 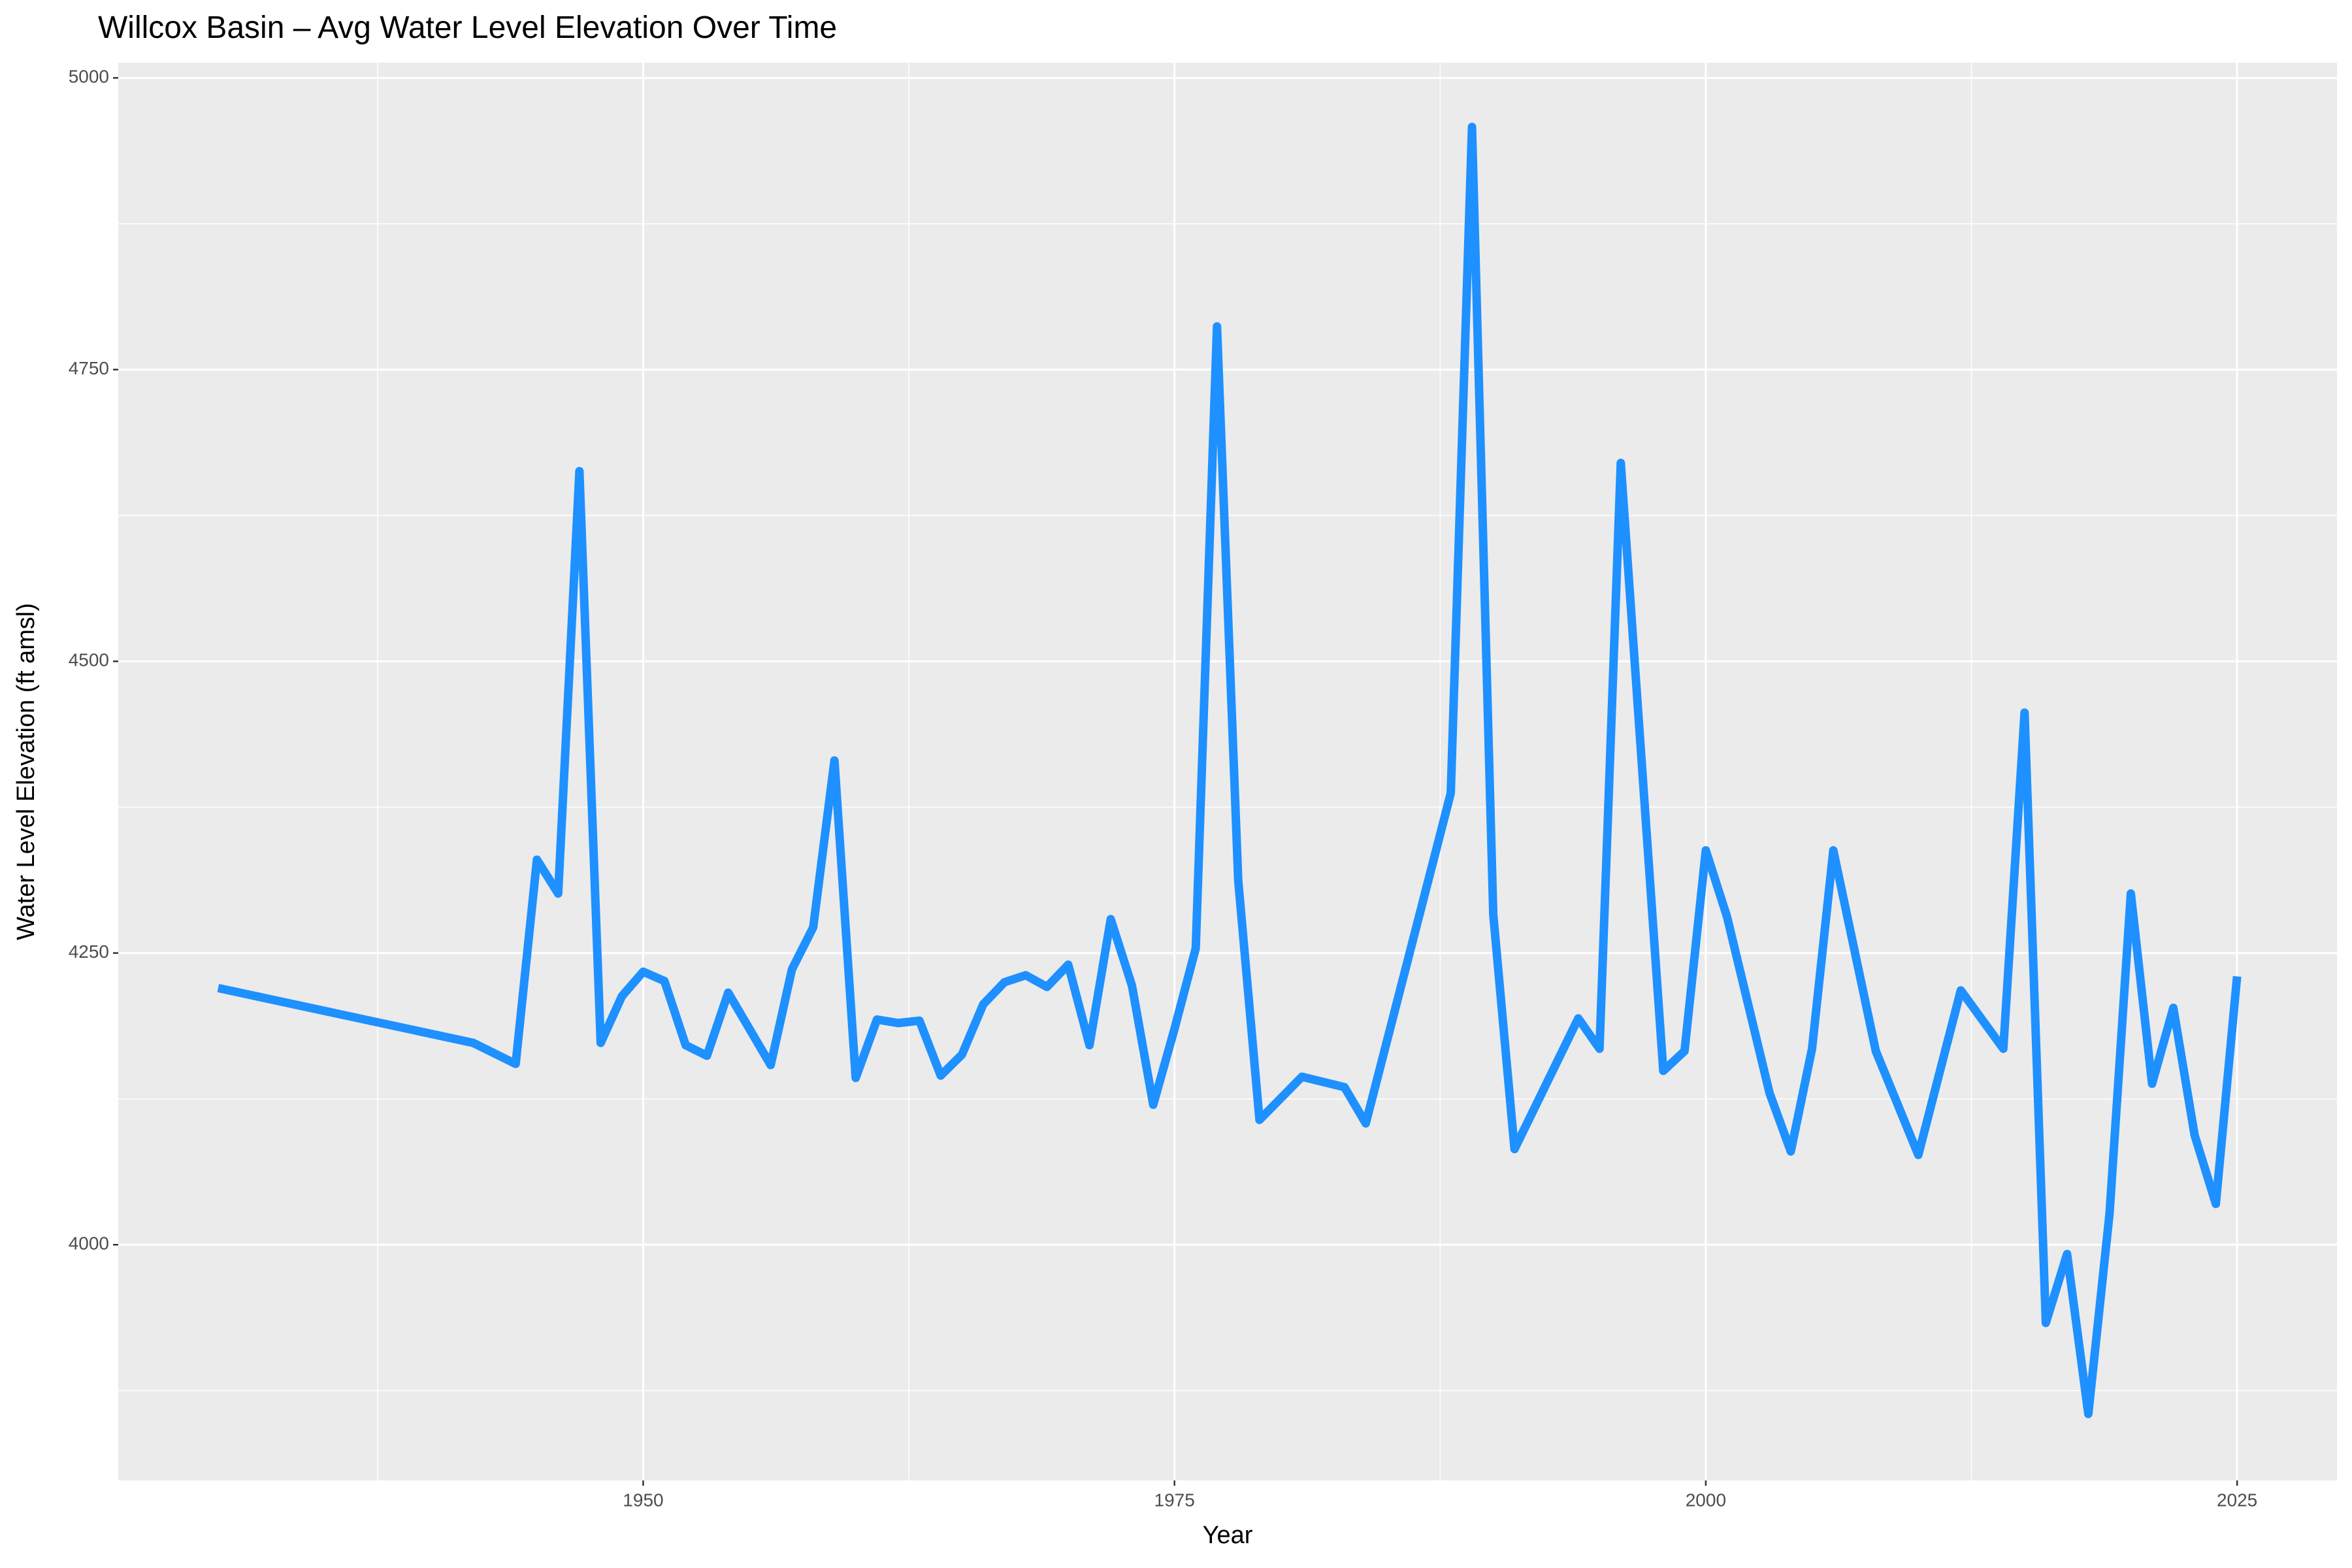 I want to click on y-tick-label: 4500, so click(x=89, y=660).